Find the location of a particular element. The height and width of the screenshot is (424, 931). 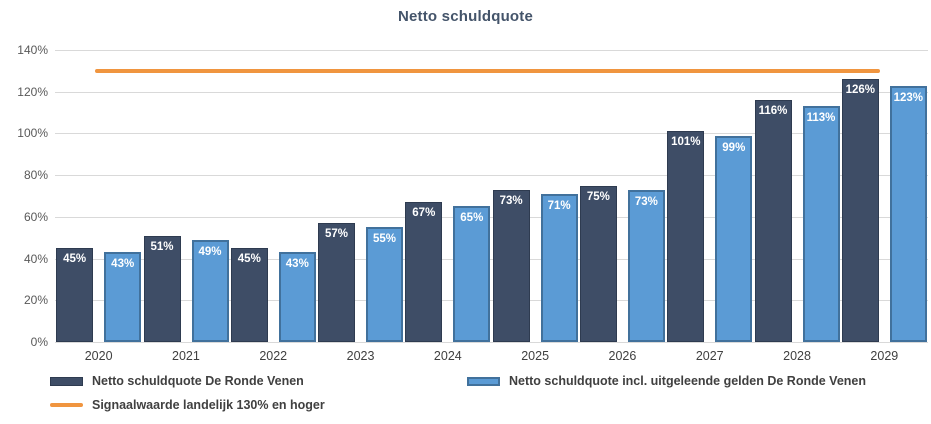

bar-value-label: 101% is located at coordinates (686, 142).